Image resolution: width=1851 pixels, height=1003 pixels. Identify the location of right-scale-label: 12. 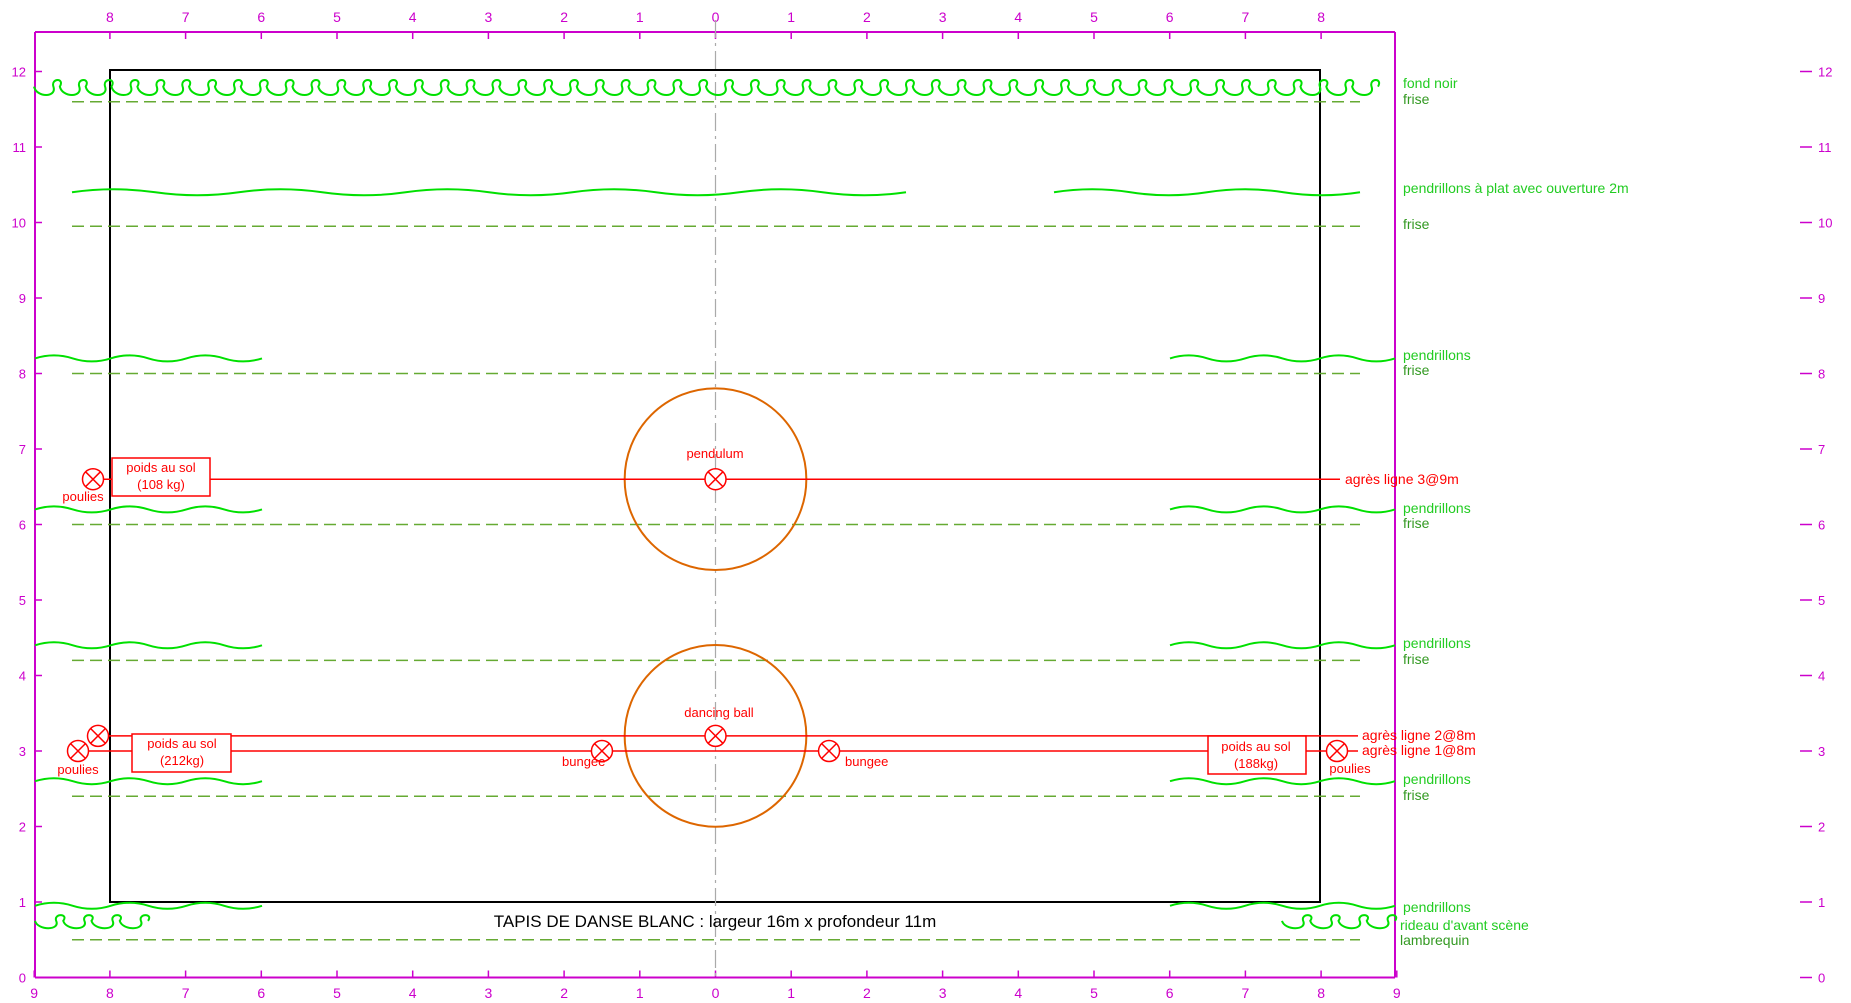
(1825, 72).